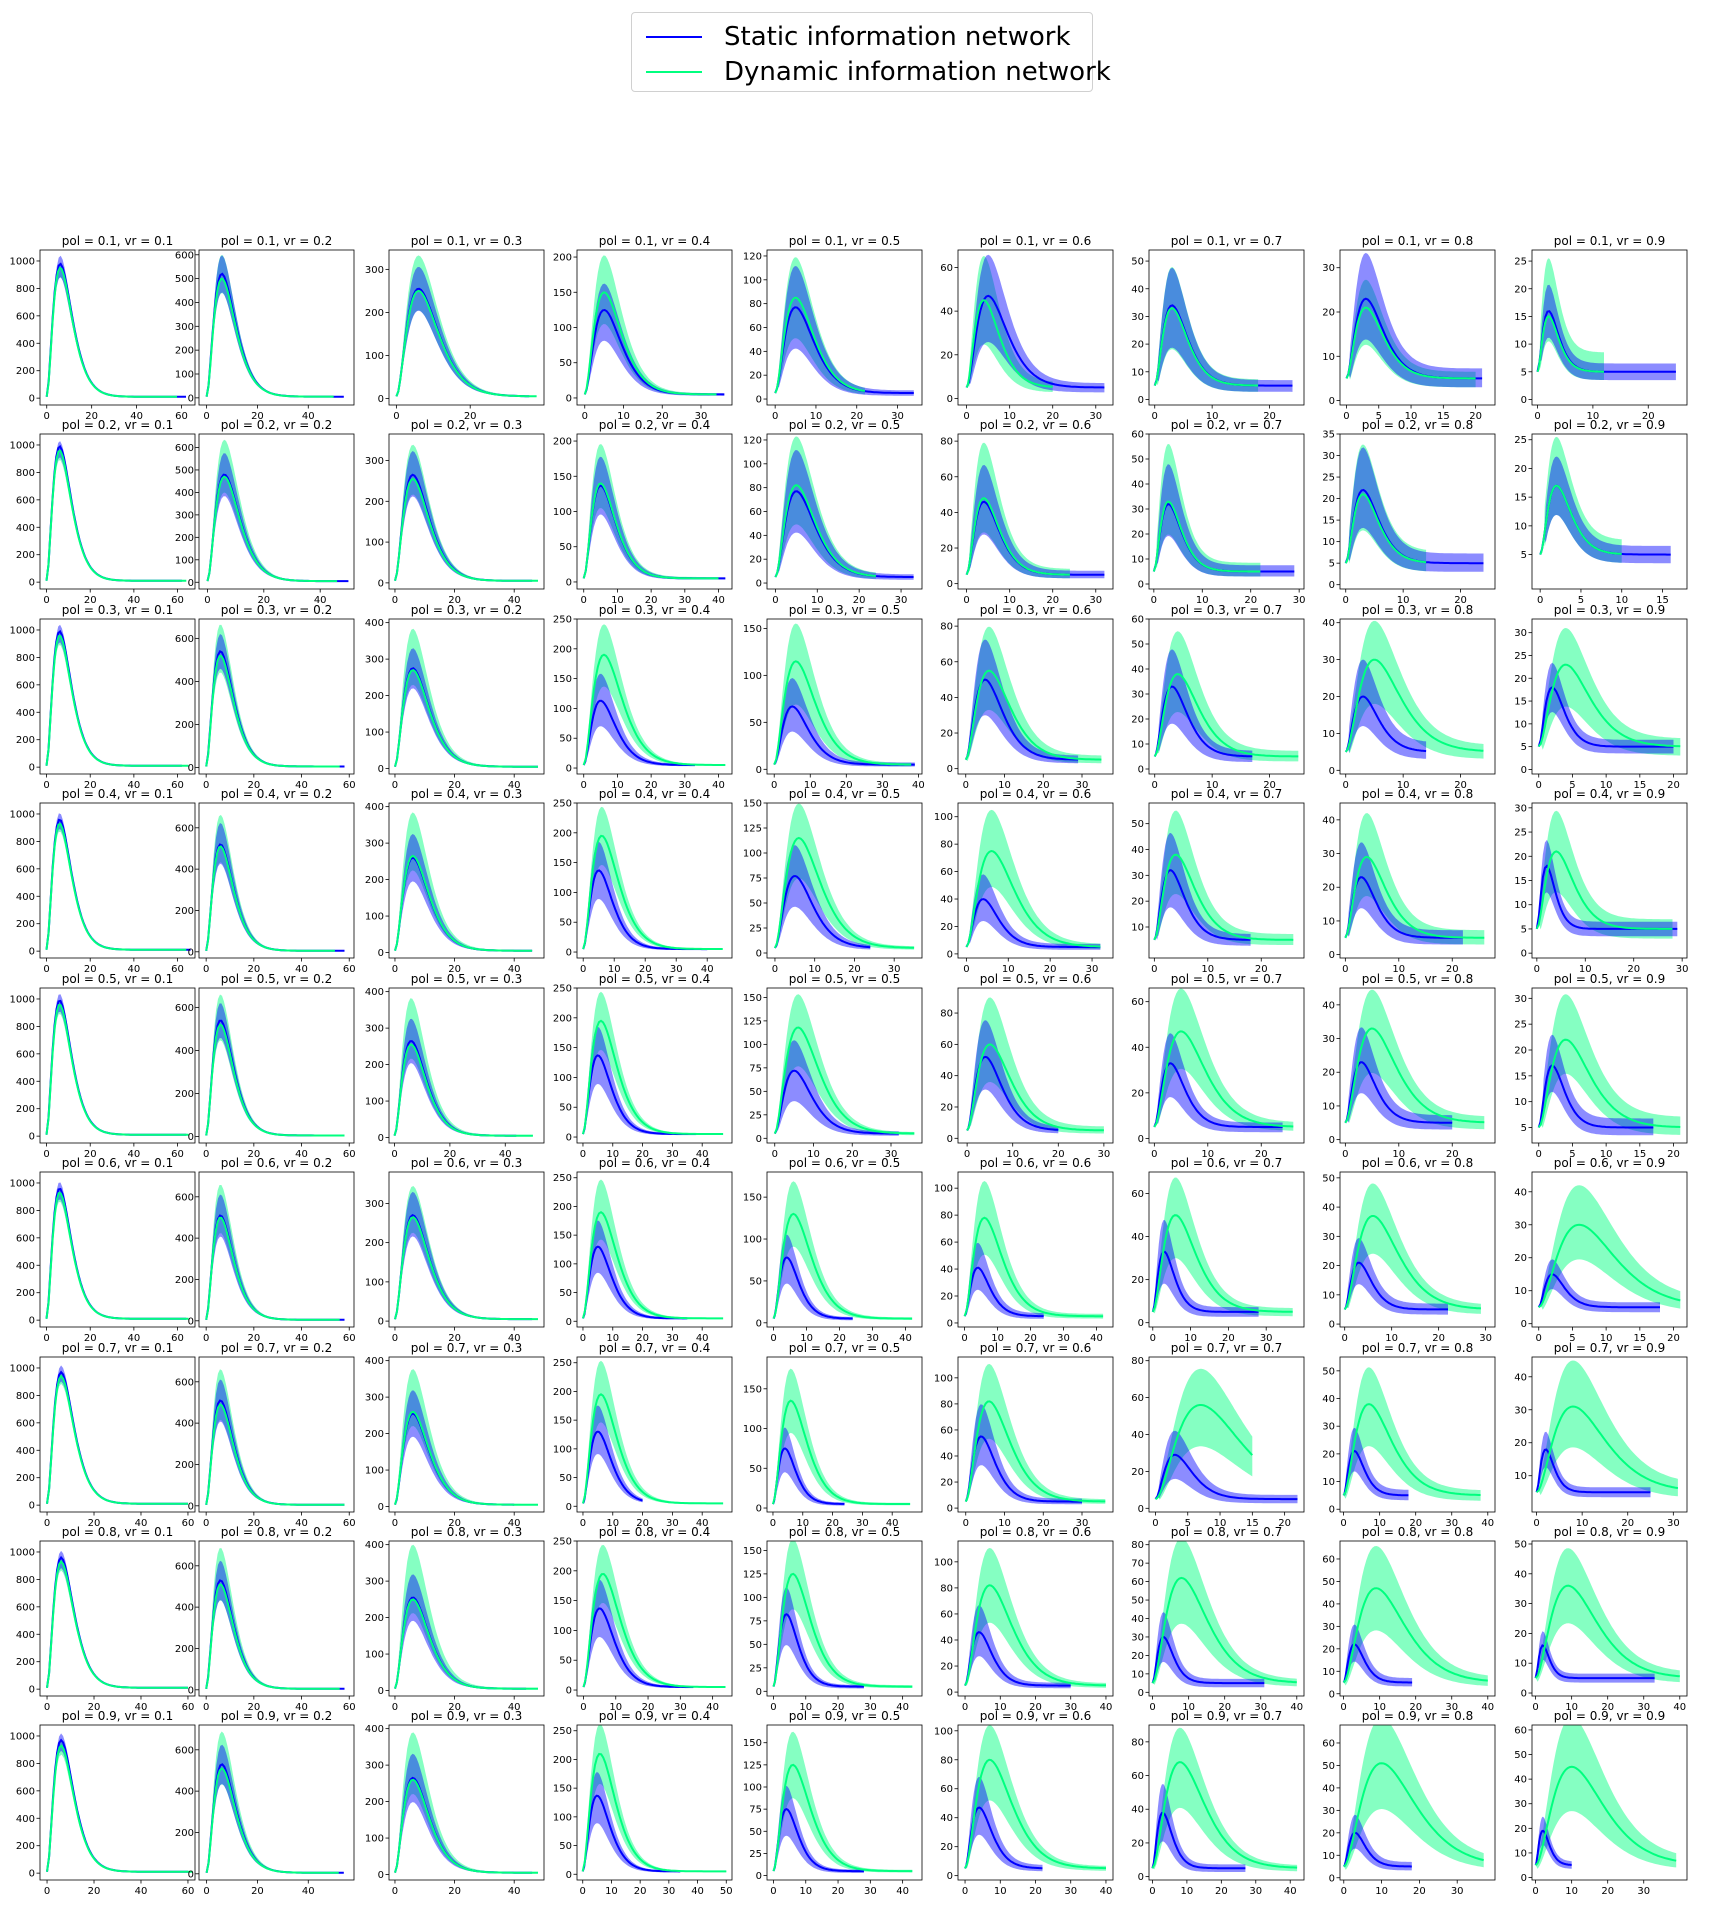 This screenshot has height=1908, width=1725. I want to click on y-tick-label: 400, so click(25, 528).